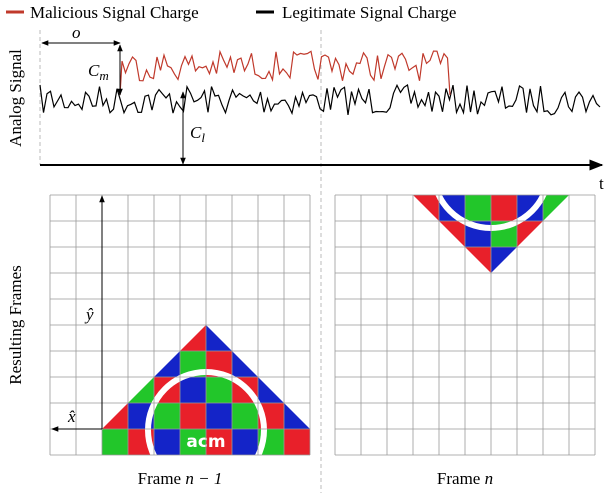  Describe the element at coordinates (601, 183) in the screenshot. I see `x-label: t` at that location.